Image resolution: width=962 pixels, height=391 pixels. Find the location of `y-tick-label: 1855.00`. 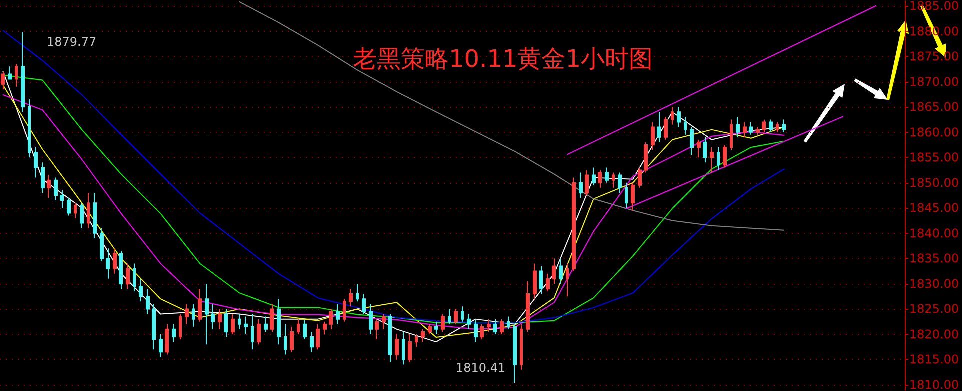

y-tick-label: 1855.00 is located at coordinates (934, 157).